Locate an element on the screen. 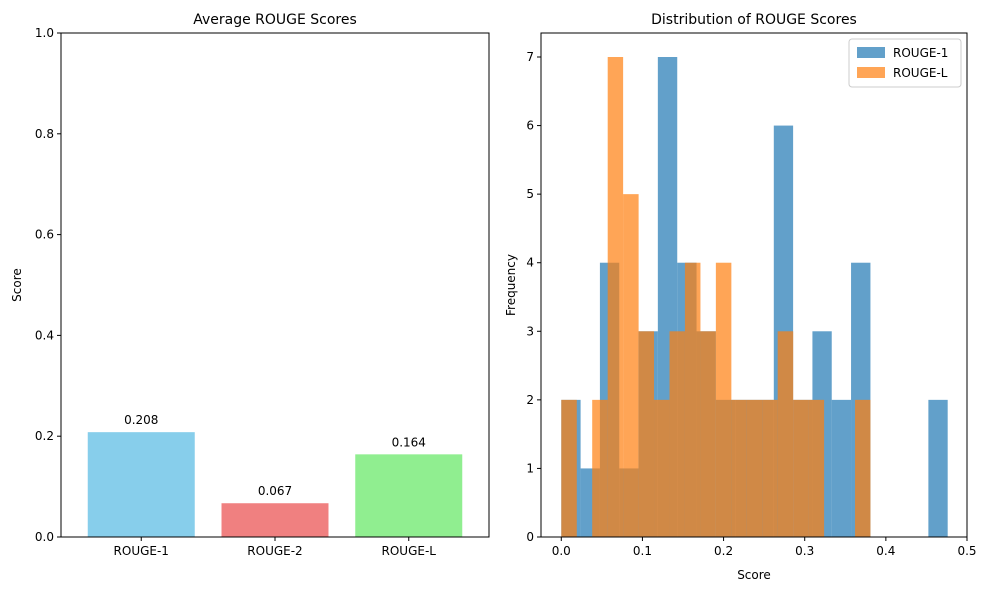 The width and height of the screenshot is (989, 590). histogram-title: Distribution of ROUGE Scores is located at coordinates (754, 20).